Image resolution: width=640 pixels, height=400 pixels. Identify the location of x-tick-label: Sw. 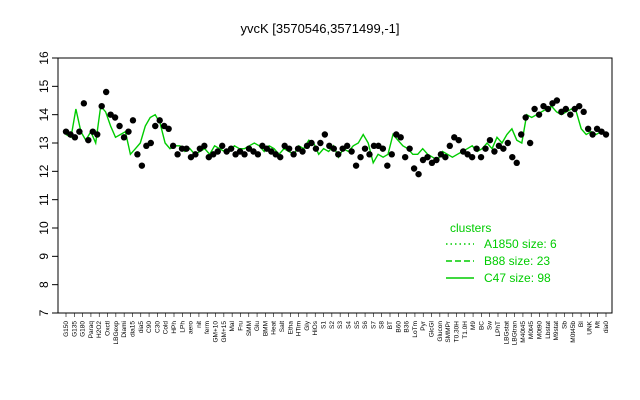
(490, 325).